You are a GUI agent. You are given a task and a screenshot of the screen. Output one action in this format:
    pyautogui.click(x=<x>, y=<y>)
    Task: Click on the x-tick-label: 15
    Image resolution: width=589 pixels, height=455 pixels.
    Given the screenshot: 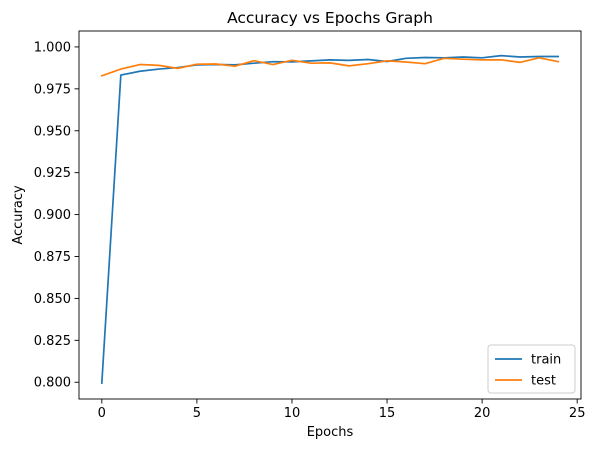 What is the action you would take?
    pyautogui.click(x=387, y=413)
    